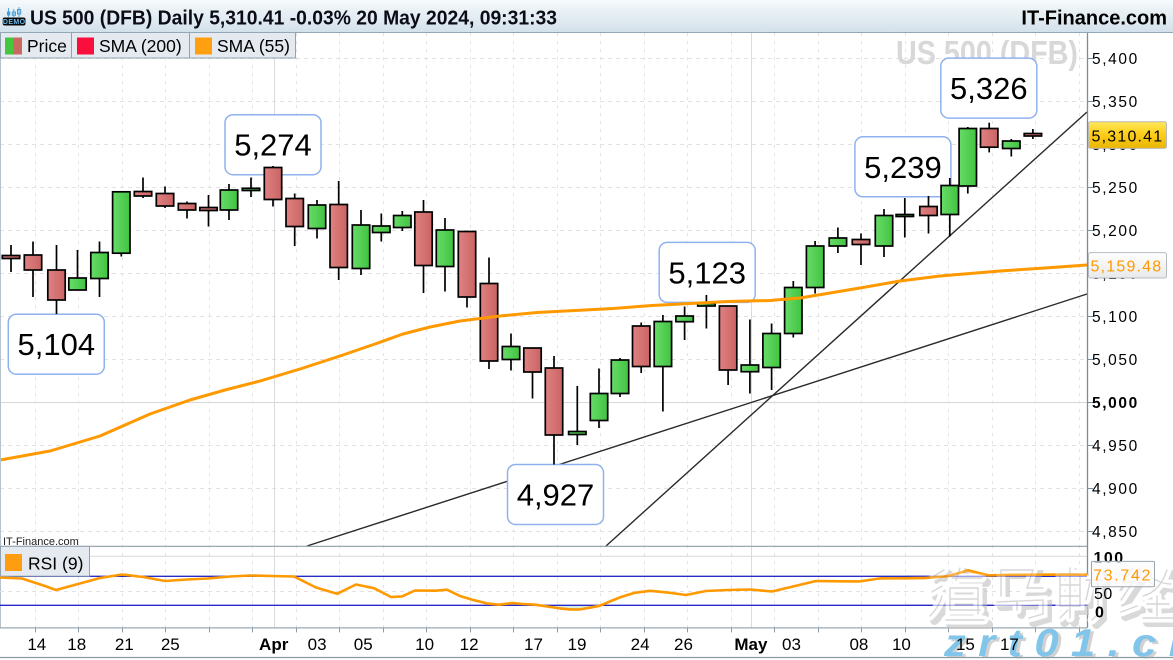 Image resolution: width=1173 pixels, height=660 pixels. What do you see at coordinates (1115, 317) in the screenshot?
I see `svg-text: 5,100` at bounding box center [1115, 317].